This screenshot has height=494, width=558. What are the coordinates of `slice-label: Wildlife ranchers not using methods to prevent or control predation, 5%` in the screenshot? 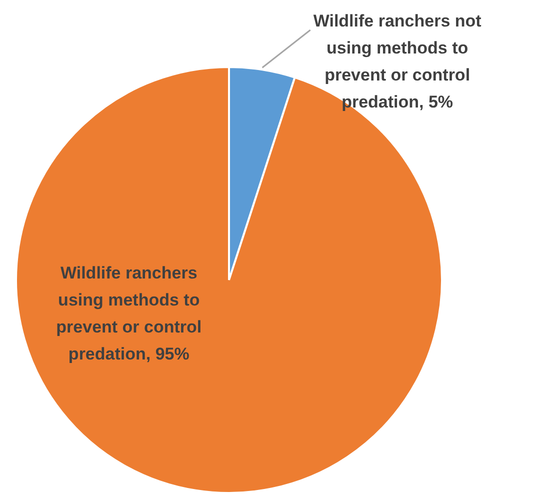 It's located at (397, 62).